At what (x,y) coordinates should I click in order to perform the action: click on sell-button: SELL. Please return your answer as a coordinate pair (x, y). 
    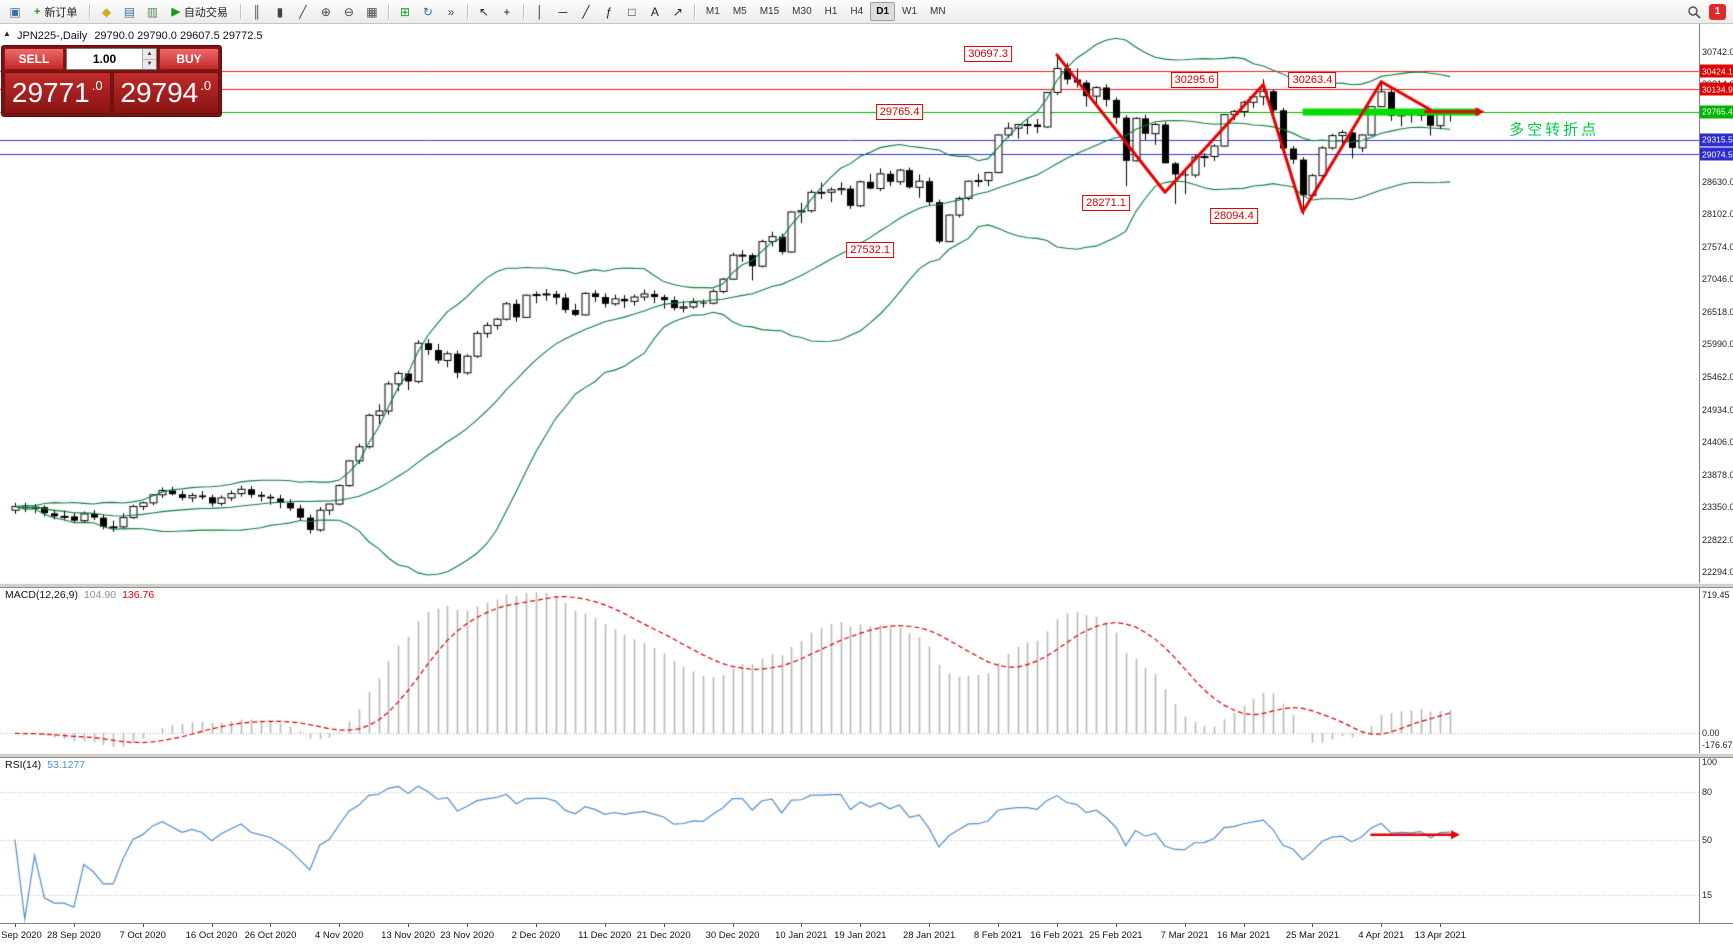
    Looking at the image, I should click on (34, 59).